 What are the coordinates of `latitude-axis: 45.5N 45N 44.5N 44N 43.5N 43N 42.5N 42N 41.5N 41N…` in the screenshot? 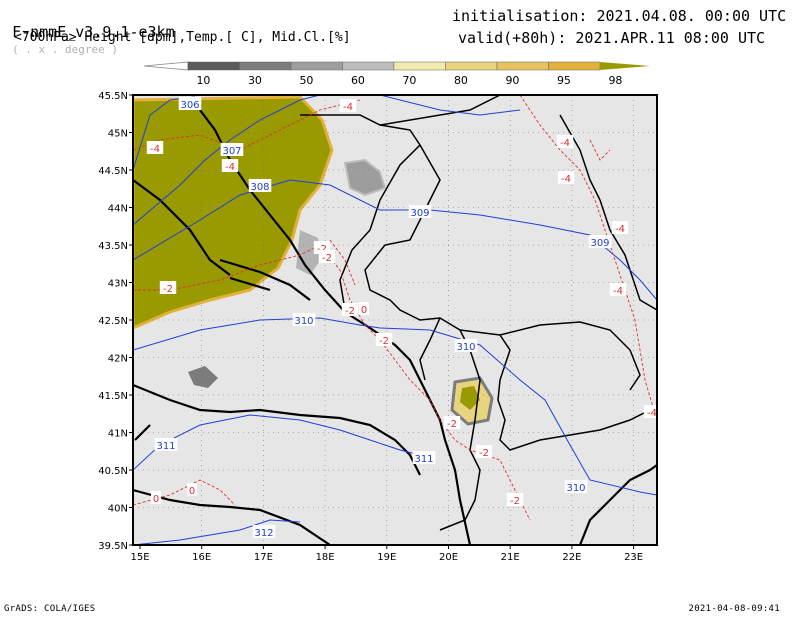 It's located at (115, 321).